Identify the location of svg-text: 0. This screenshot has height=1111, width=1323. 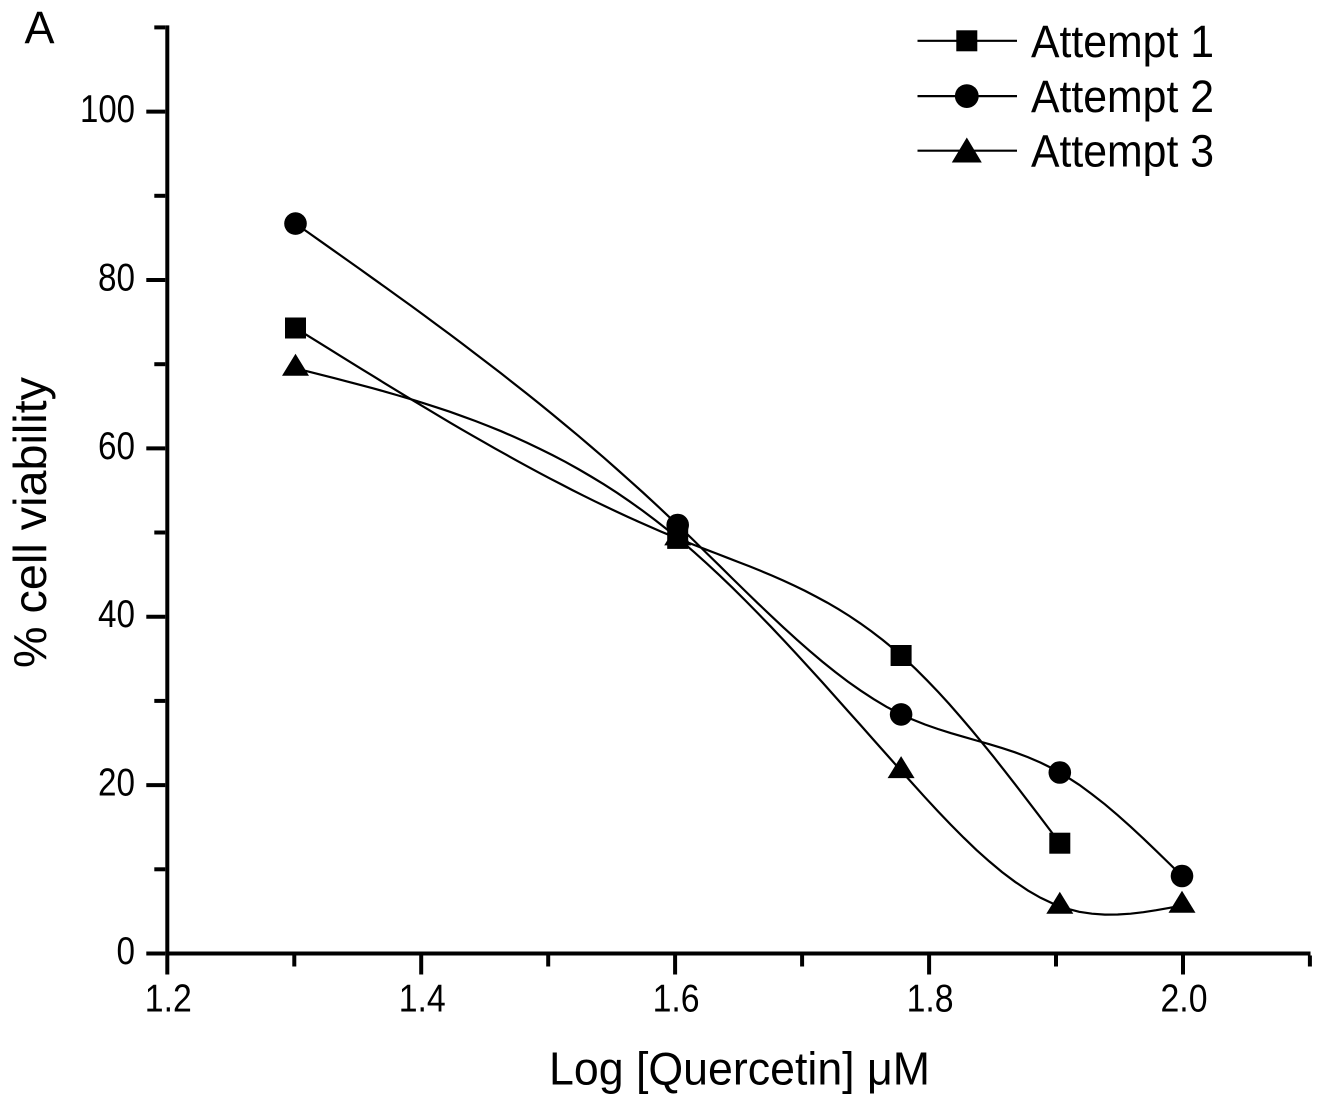
(126, 951).